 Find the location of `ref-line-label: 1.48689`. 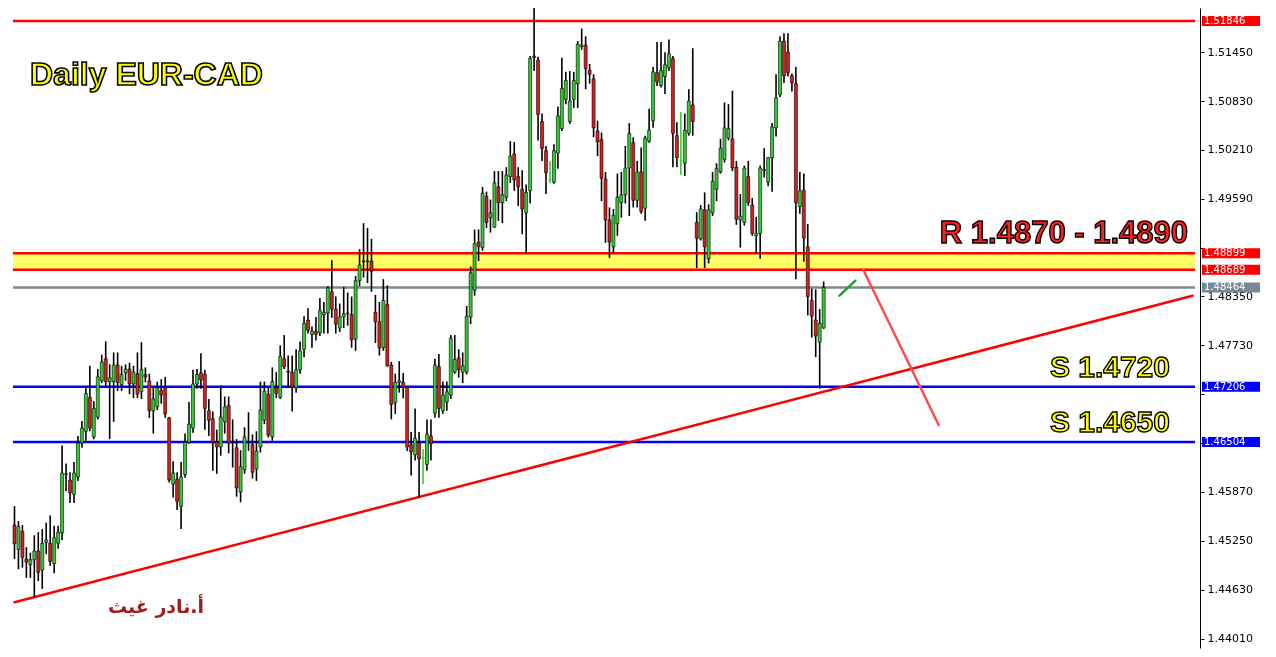

ref-line-label: 1.48689 is located at coordinates (1225, 269).